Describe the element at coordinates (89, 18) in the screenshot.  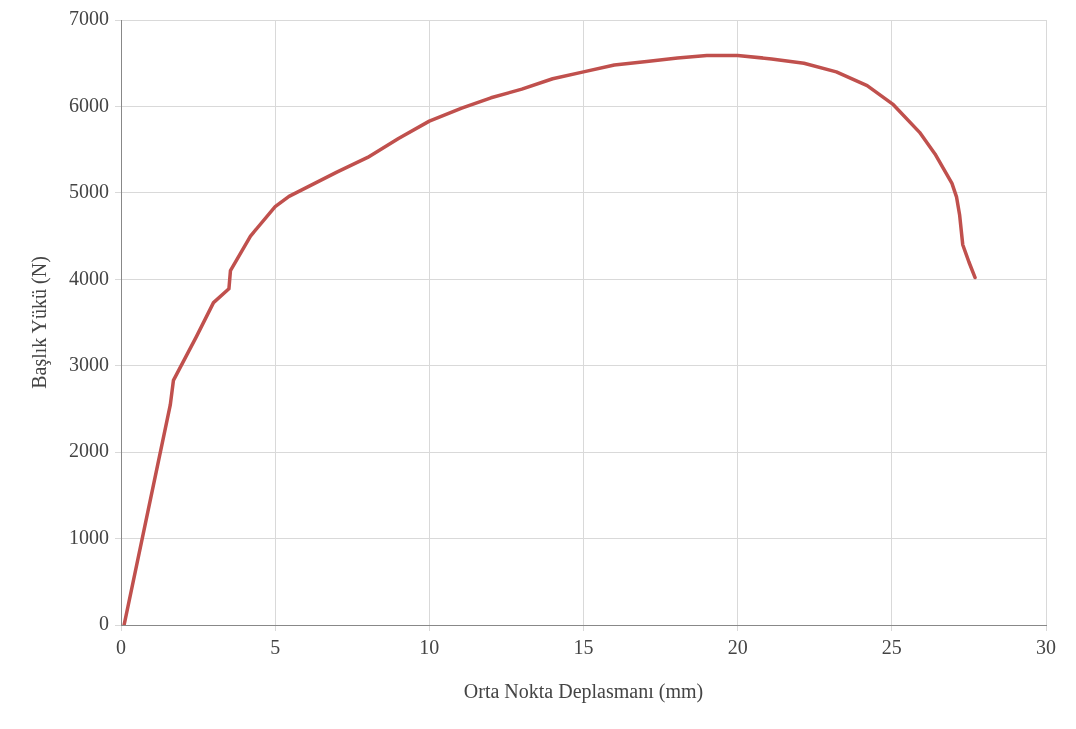
I see `y-tick-label: 7000` at that location.